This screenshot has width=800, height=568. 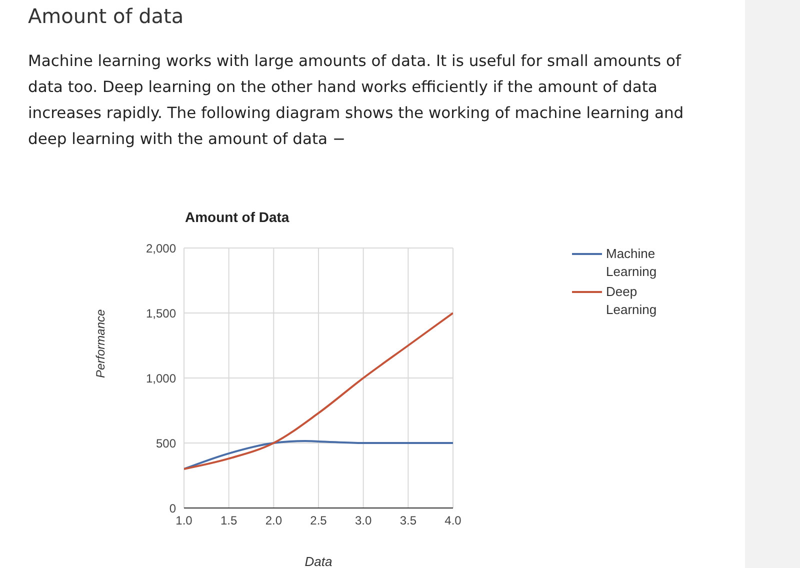 I want to click on x-tick-label: 4.0, so click(x=453, y=521).